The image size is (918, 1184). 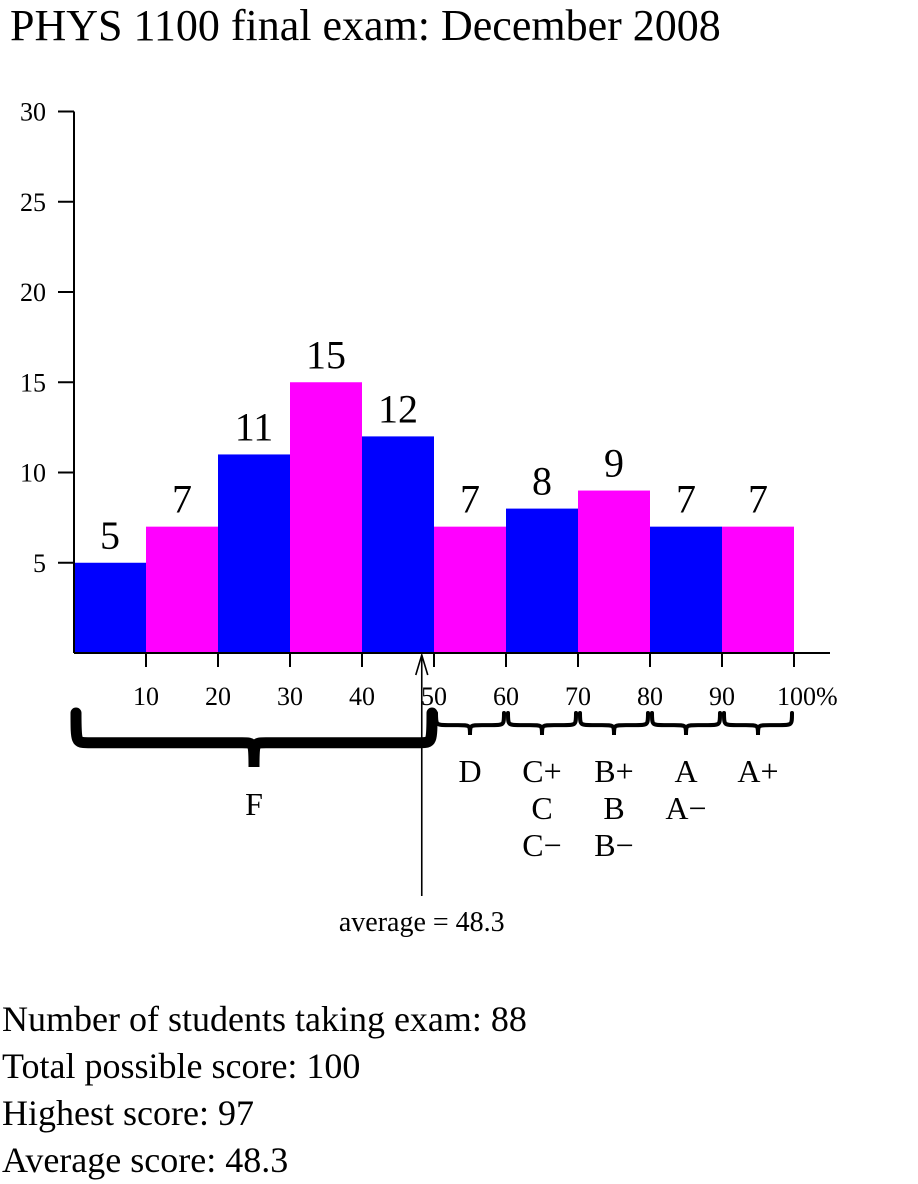 What do you see at coordinates (541, 771) in the screenshot?
I see `grade-label: C+` at bounding box center [541, 771].